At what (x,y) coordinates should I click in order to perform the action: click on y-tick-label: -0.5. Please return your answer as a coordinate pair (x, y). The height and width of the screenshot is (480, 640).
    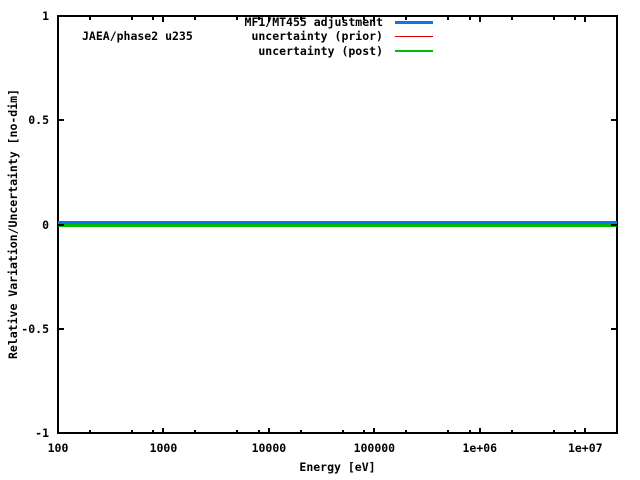
    Looking at the image, I should click on (35, 328).